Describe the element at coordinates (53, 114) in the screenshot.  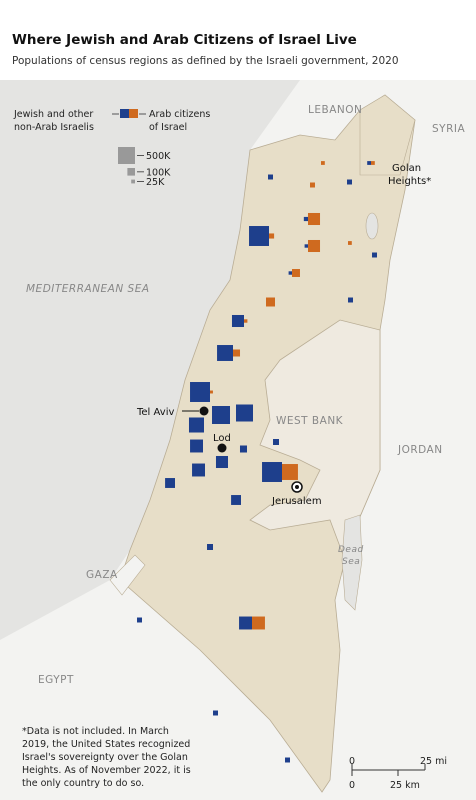
I see `legend-jewish-label: Jewish and other` at that location.